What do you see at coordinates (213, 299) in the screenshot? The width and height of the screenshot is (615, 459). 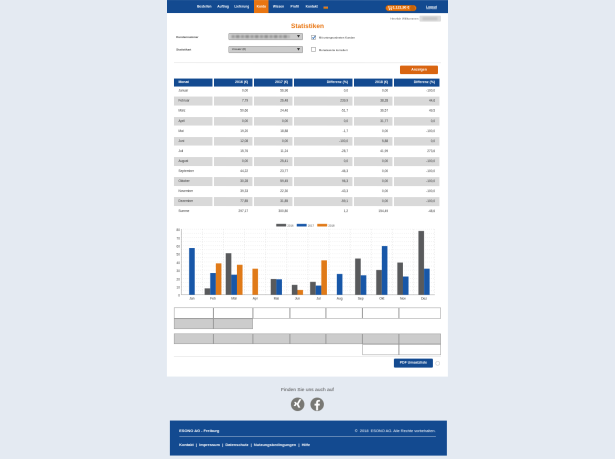 I see `svg-text: Feb` at bounding box center [213, 299].